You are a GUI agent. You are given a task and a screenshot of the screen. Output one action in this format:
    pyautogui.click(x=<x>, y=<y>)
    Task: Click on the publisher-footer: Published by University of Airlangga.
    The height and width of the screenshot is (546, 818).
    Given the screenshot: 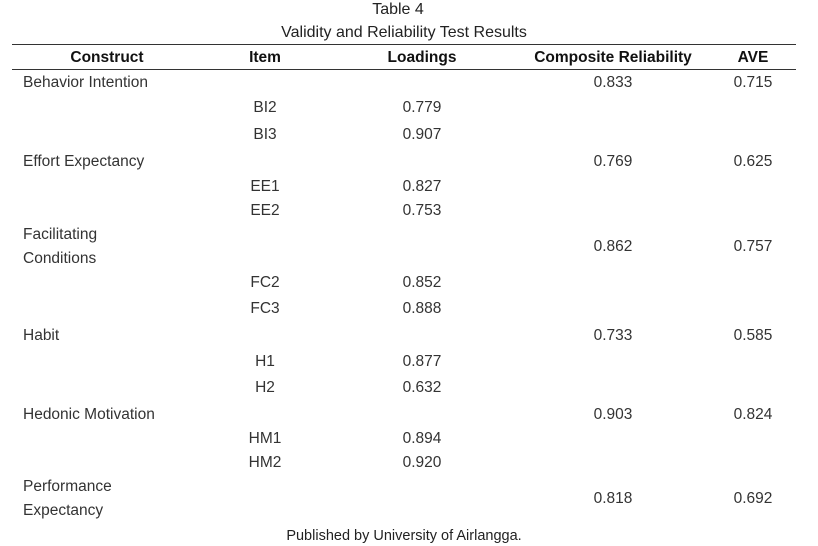 What is the action you would take?
    pyautogui.click(x=404, y=536)
    